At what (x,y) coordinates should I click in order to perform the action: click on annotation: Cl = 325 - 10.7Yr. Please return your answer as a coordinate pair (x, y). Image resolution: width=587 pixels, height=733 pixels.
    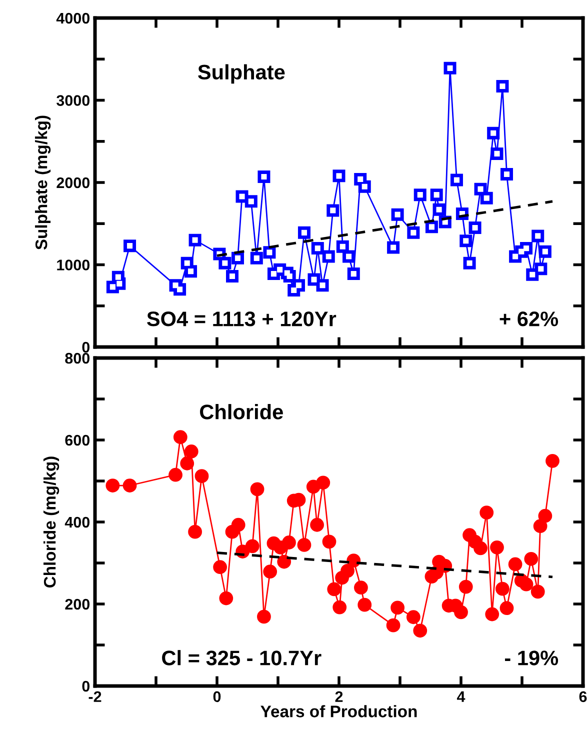
    Looking at the image, I should click on (242, 658).